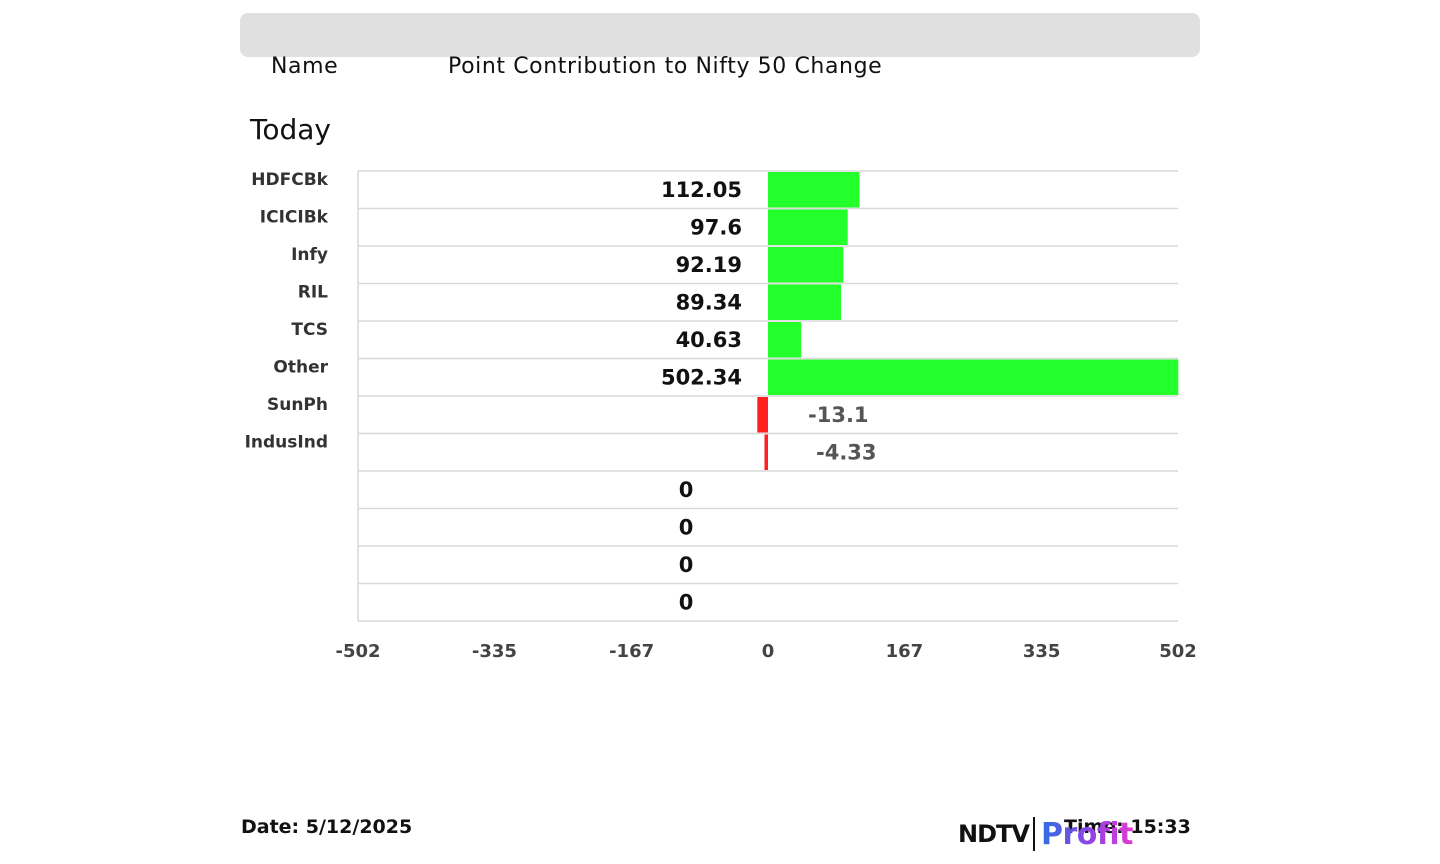  I want to click on name-column-header: Name, so click(305, 66).